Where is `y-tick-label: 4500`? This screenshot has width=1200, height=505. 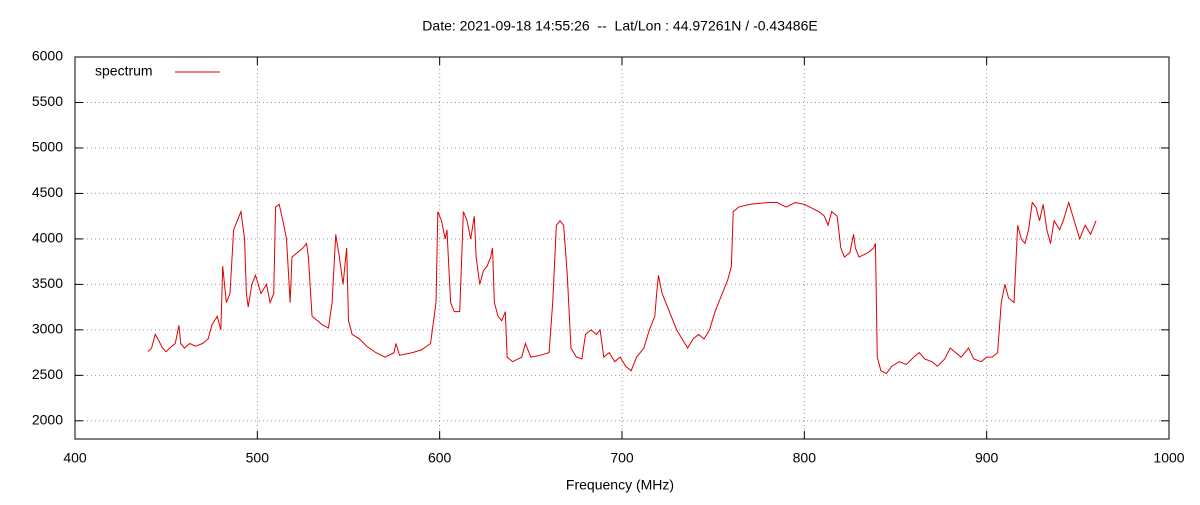
y-tick-label: 4500 is located at coordinates (47, 192).